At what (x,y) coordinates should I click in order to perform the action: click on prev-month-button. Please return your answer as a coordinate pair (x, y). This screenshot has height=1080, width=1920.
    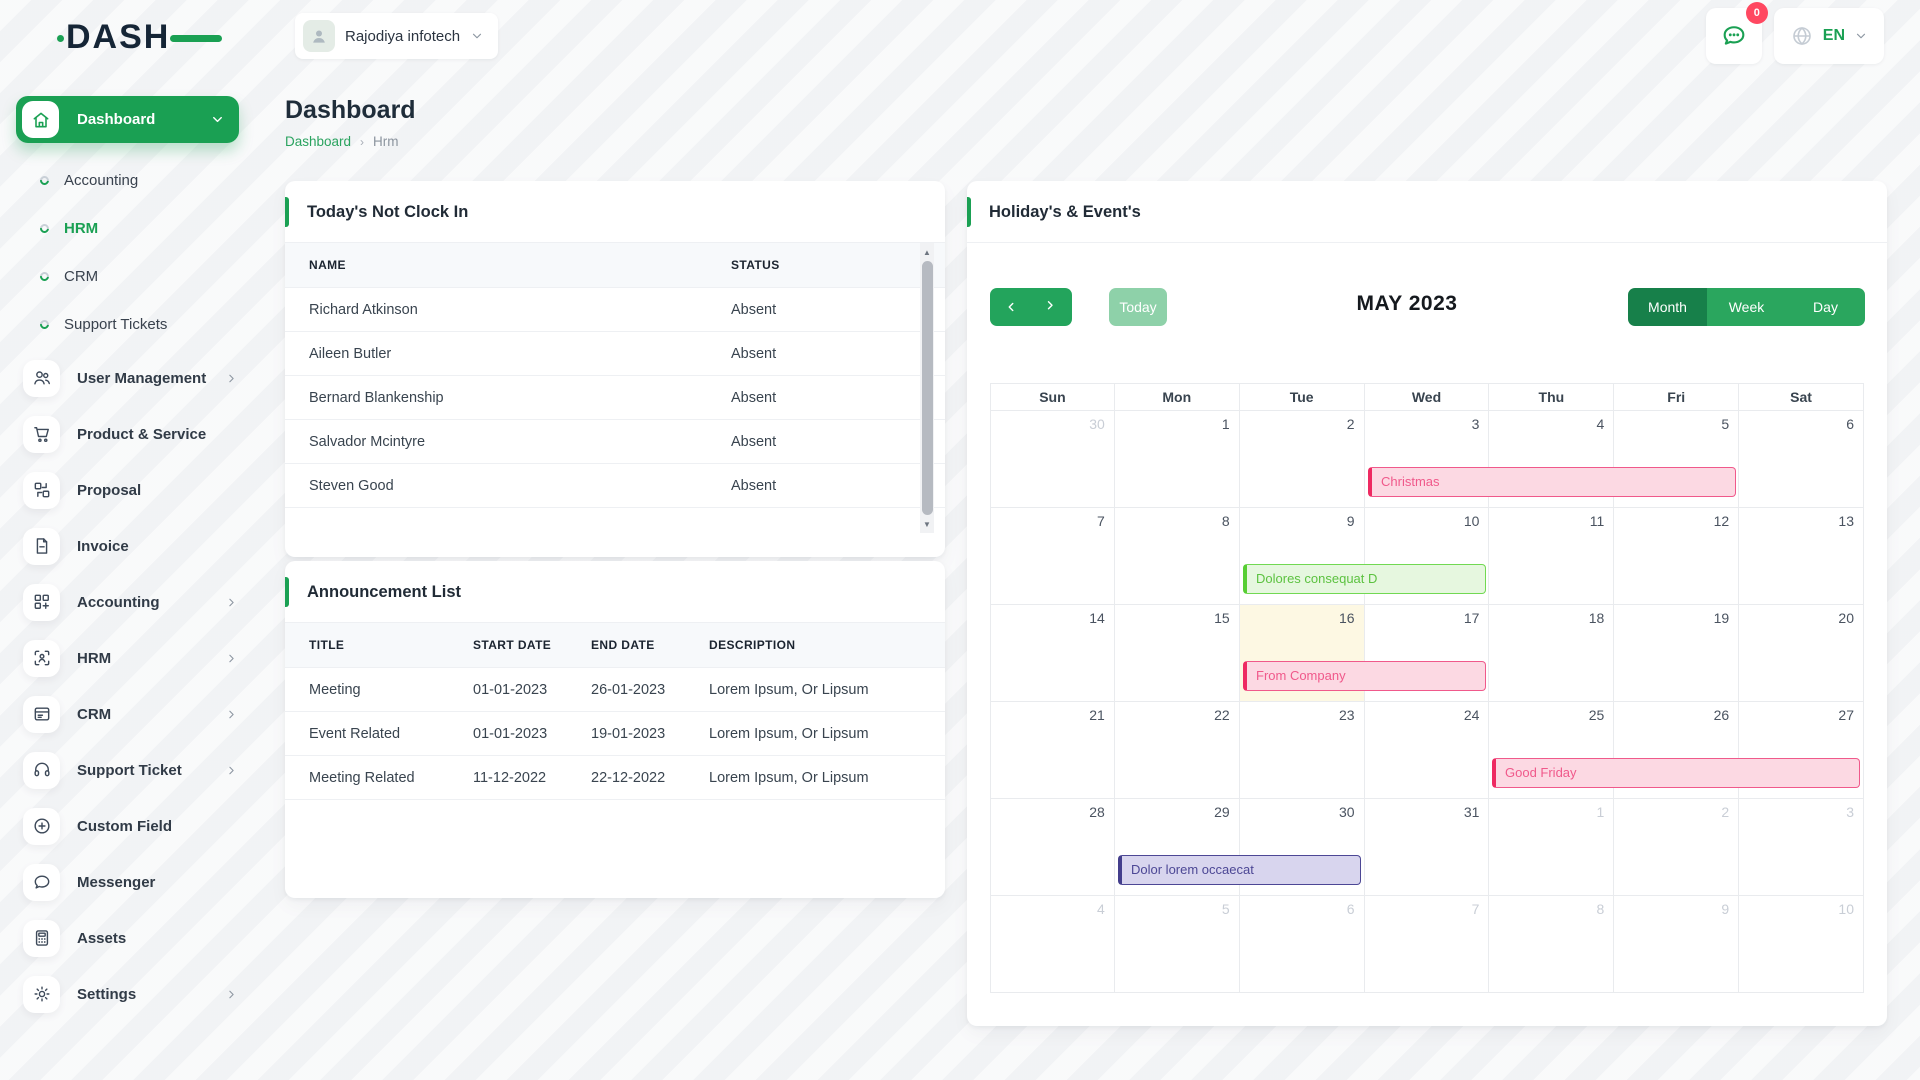
    Looking at the image, I should click on (1010, 307).